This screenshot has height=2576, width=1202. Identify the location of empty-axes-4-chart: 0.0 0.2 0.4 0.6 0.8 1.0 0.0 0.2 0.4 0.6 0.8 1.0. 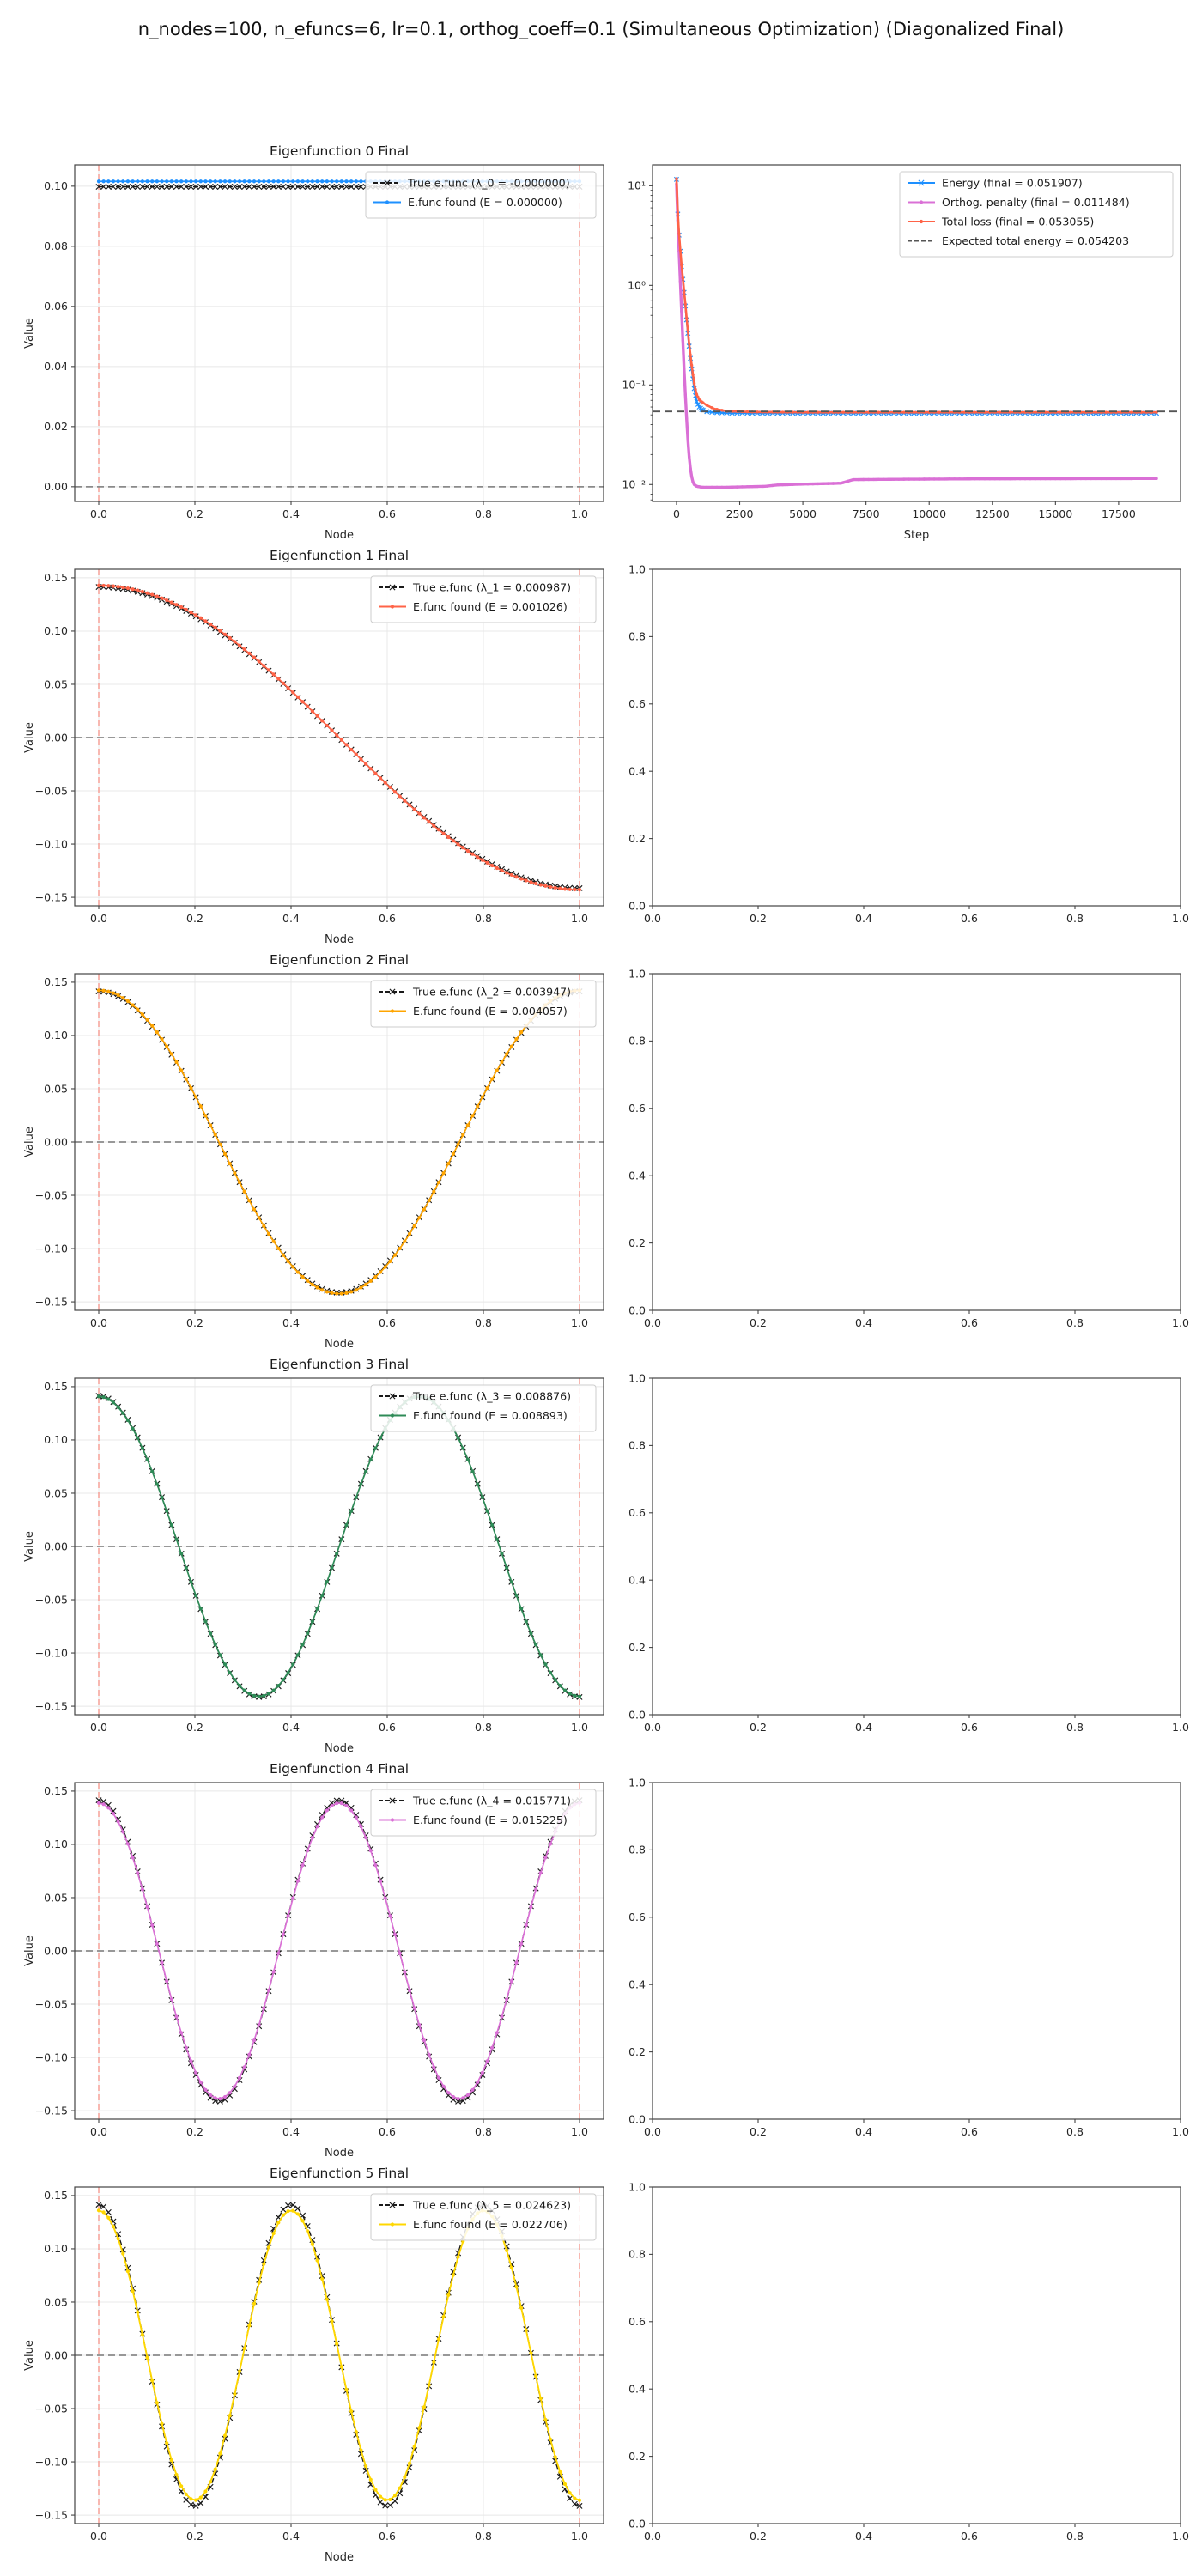
(909, 1957).